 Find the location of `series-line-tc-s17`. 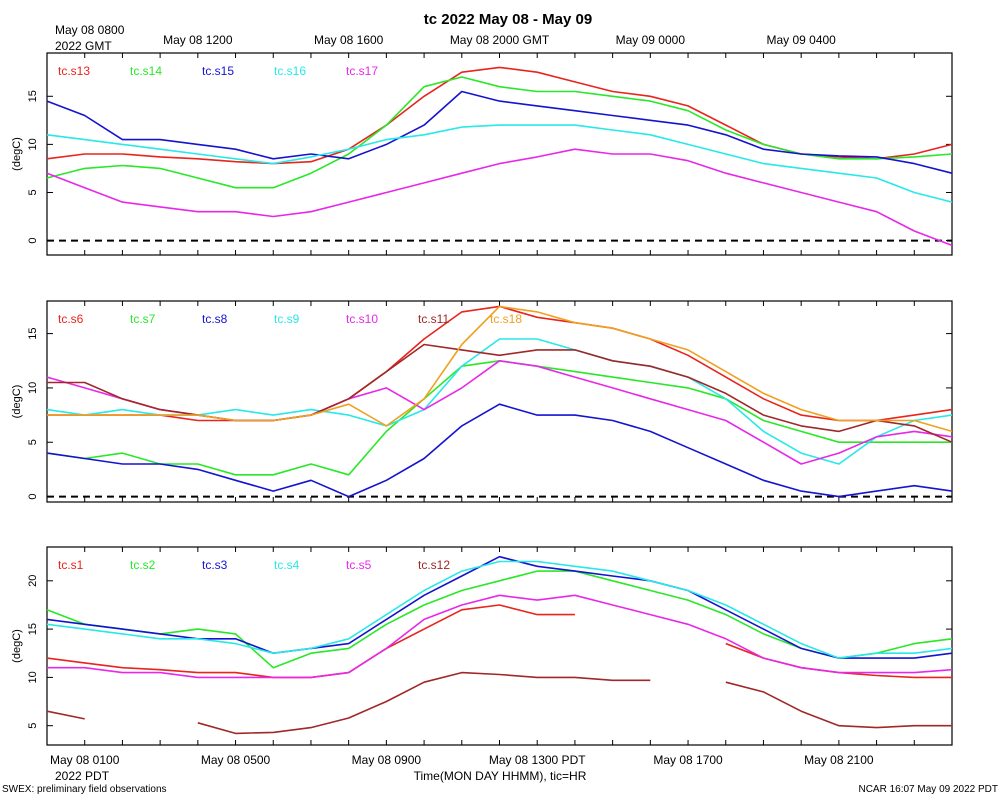

series-line-tc-s17 is located at coordinates (499, 197).